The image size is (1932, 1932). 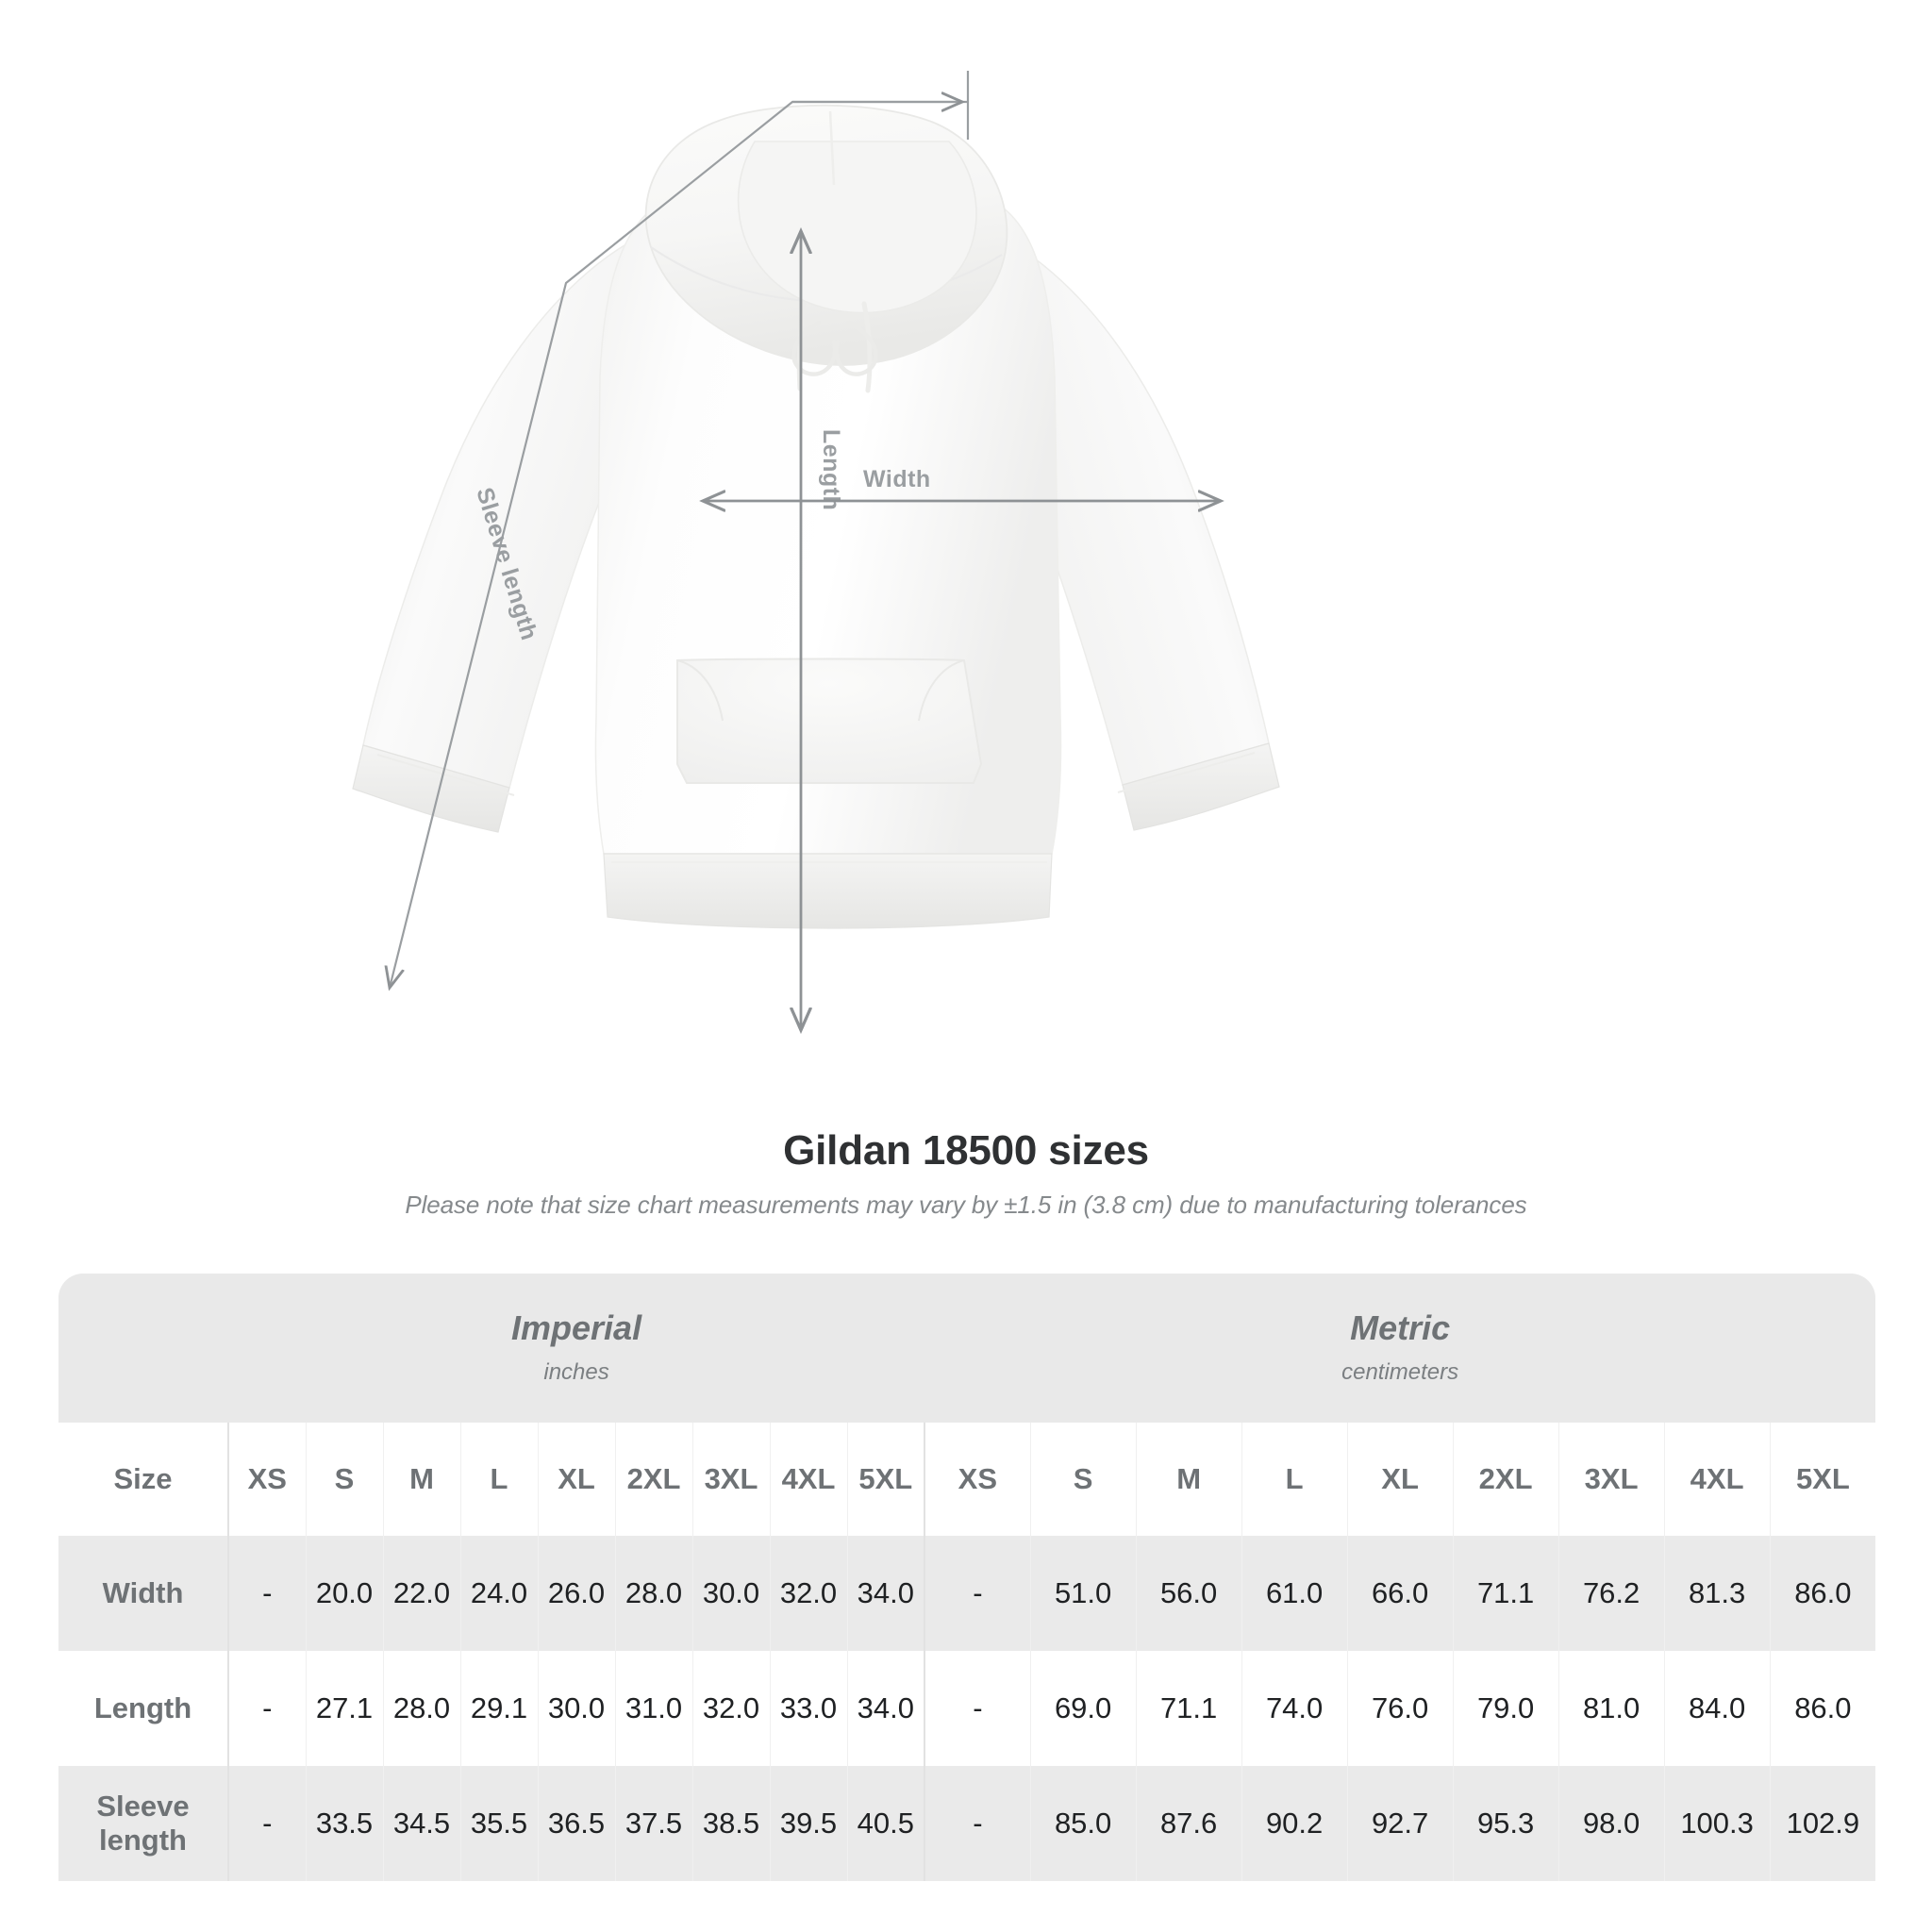 What do you see at coordinates (1611, 1479) in the screenshot?
I see `size-col-metric-3xl: 3XL` at bounding box center [1611, 1479].